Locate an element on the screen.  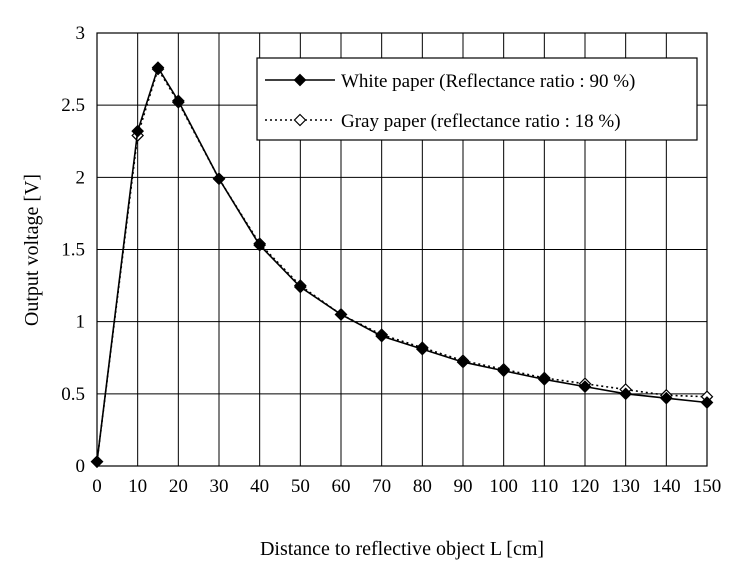
y-axis-title: Output voltage [V] is located at coordinates (32, 250).